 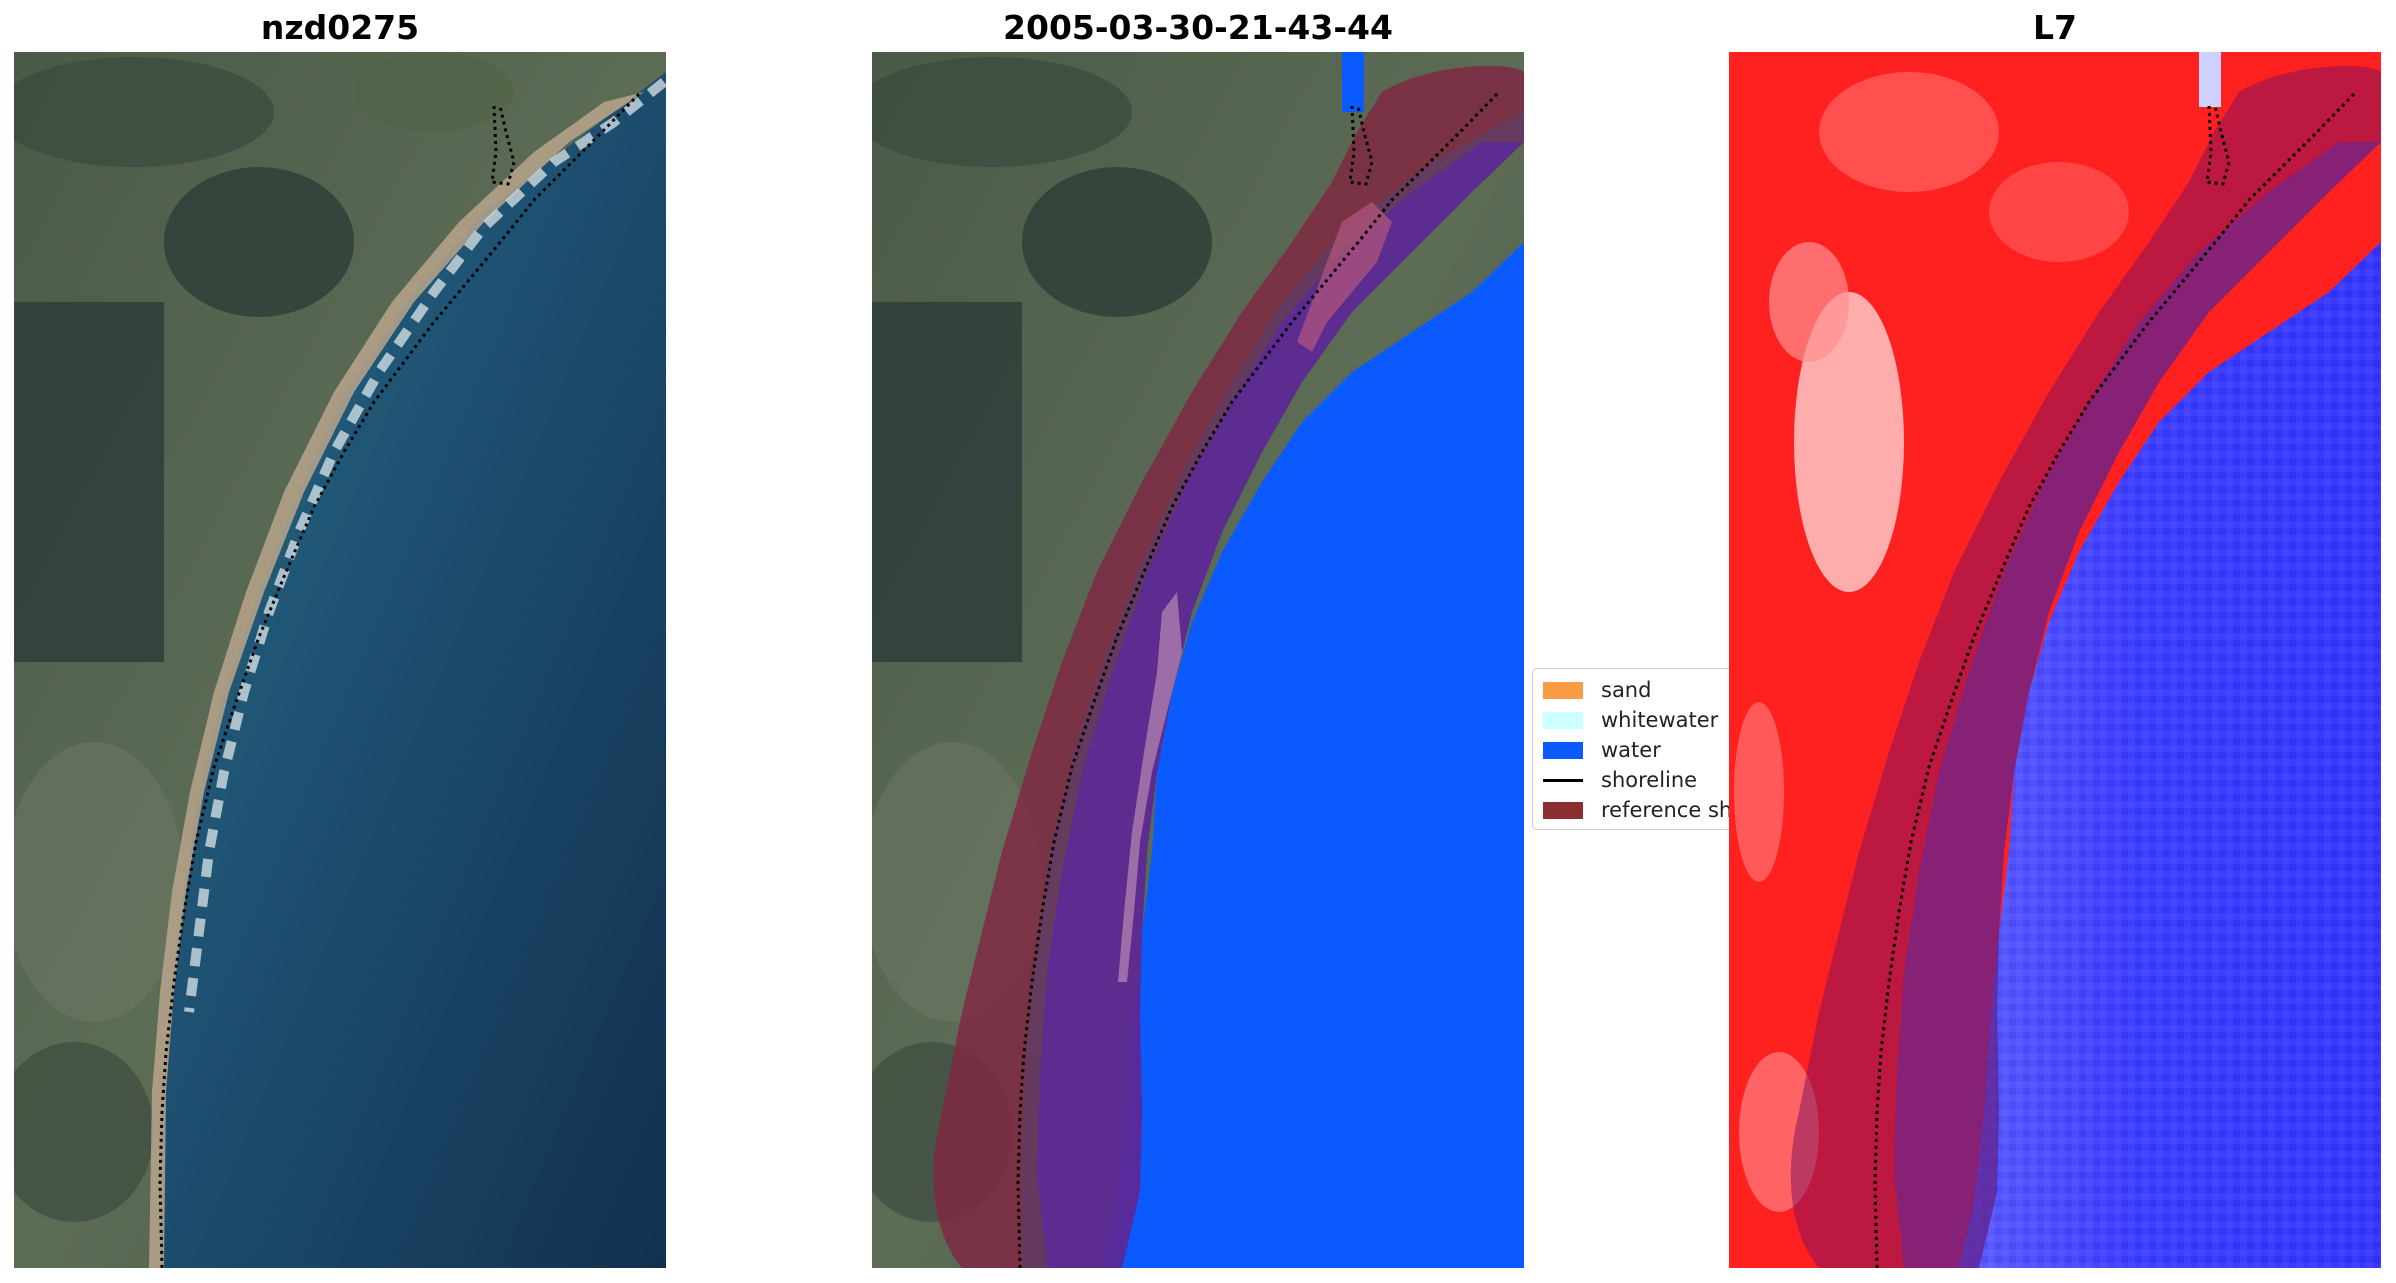 I want to click on panel-title-date: 2005-03-30-21-43-44, so click(x=1198, y=27).